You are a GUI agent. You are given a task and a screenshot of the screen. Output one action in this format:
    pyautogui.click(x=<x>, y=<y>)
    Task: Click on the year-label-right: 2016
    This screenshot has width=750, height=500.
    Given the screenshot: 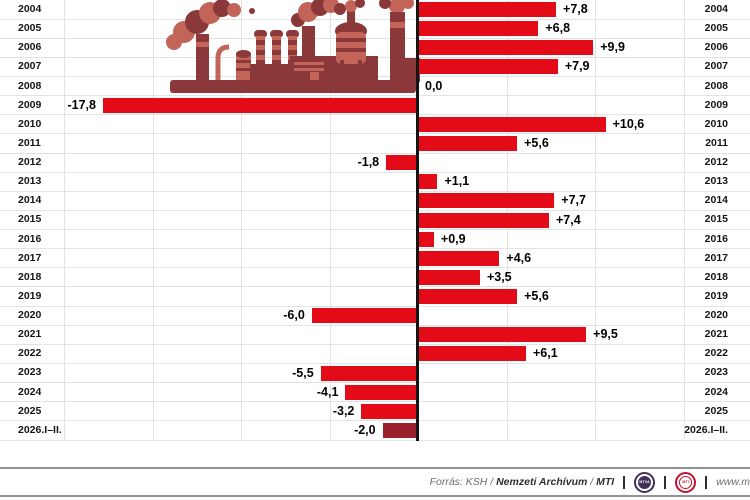 What is the action you would take?
    pyautogui.click(x=716, y=238)
    